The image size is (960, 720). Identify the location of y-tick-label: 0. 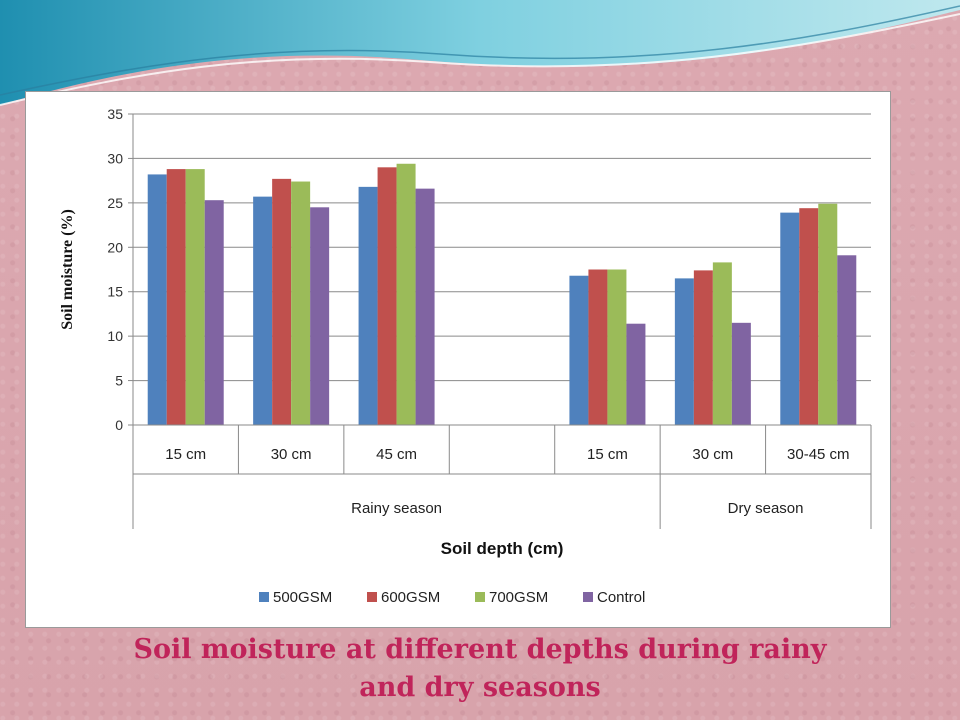
(119, 425).